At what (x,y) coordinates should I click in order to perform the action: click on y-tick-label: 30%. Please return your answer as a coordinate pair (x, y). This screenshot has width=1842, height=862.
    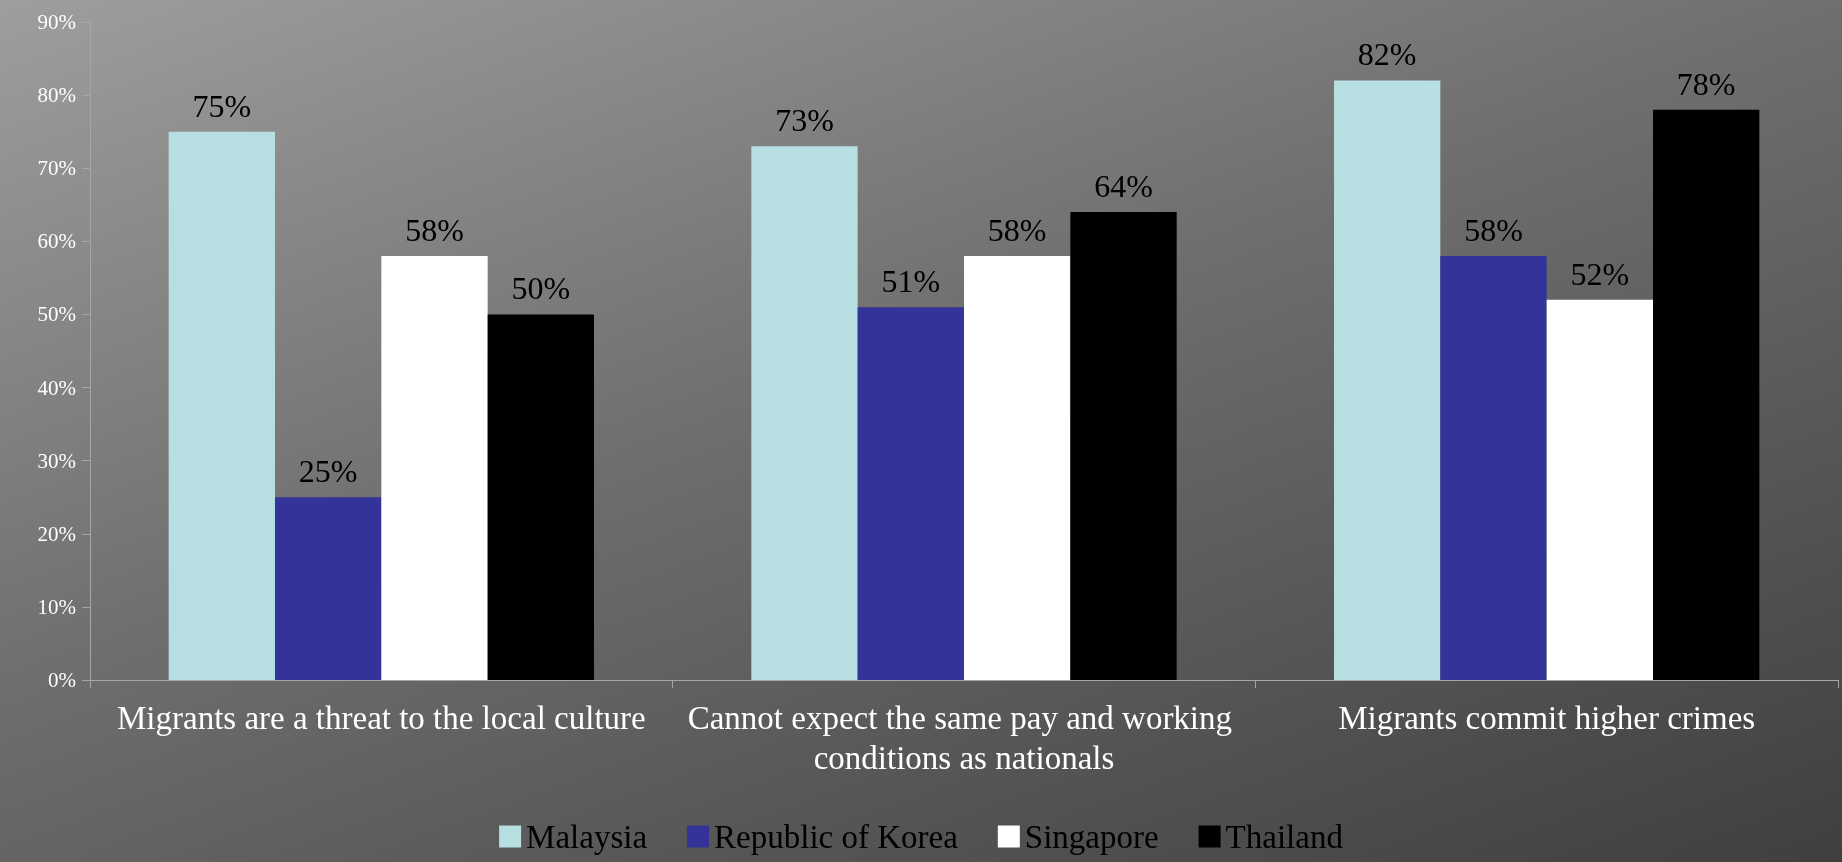
    Looking at the image, I should click on (56, 460).